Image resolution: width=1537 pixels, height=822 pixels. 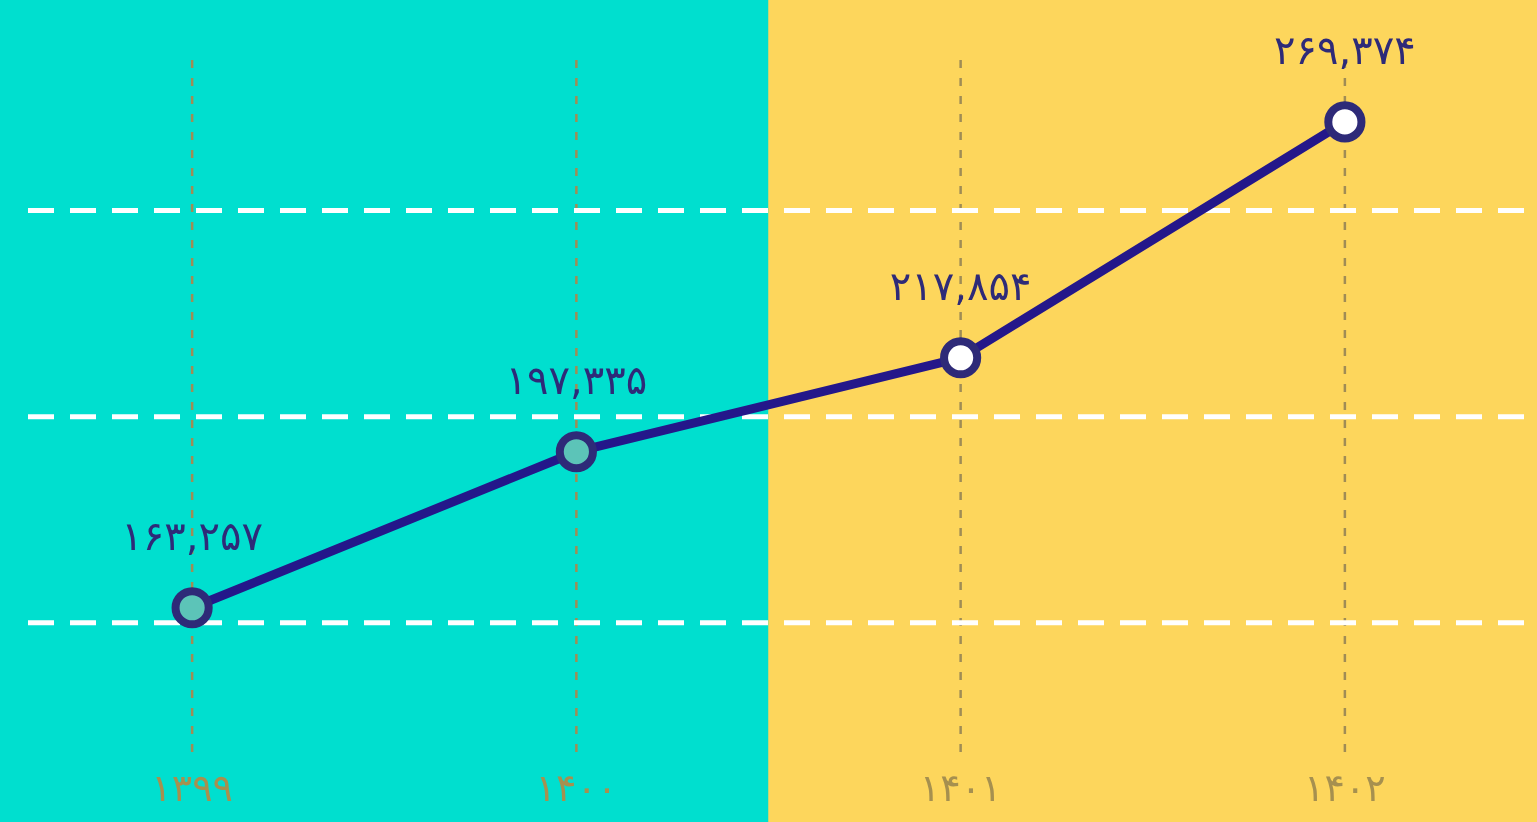 What do you see at coordinates (192, 535) in the screenshot?
I see `data-label: ۱۶۳,۲۵۷` at bounding box center [192, 535].